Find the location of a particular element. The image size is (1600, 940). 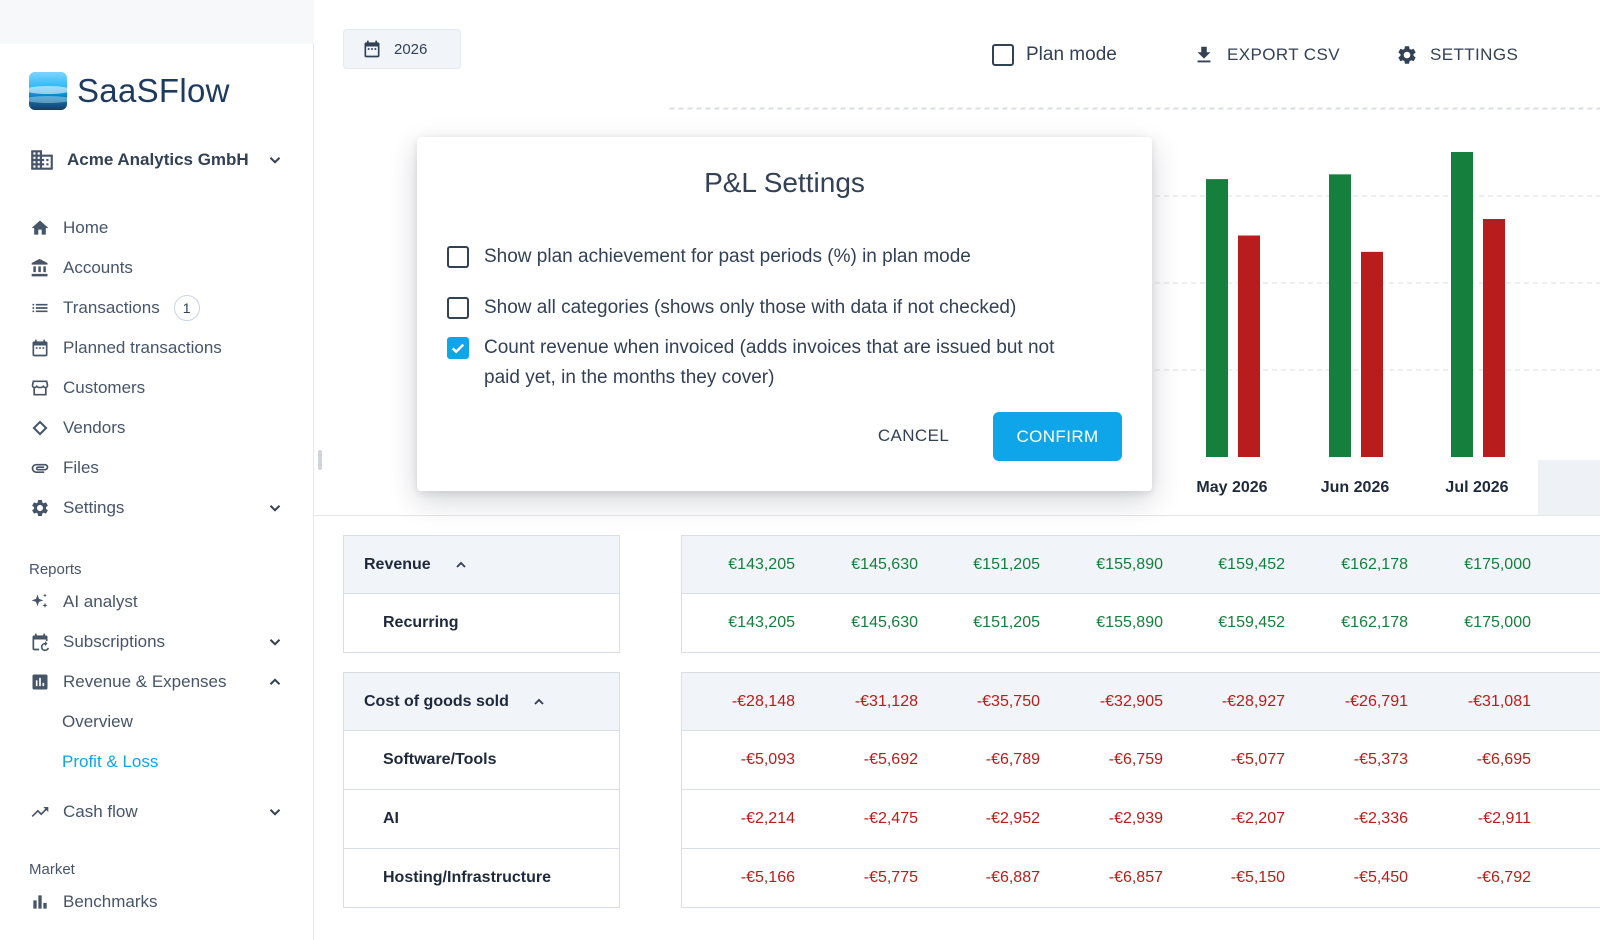

total-cell: €145,630 is located at coordinates (884, 564).